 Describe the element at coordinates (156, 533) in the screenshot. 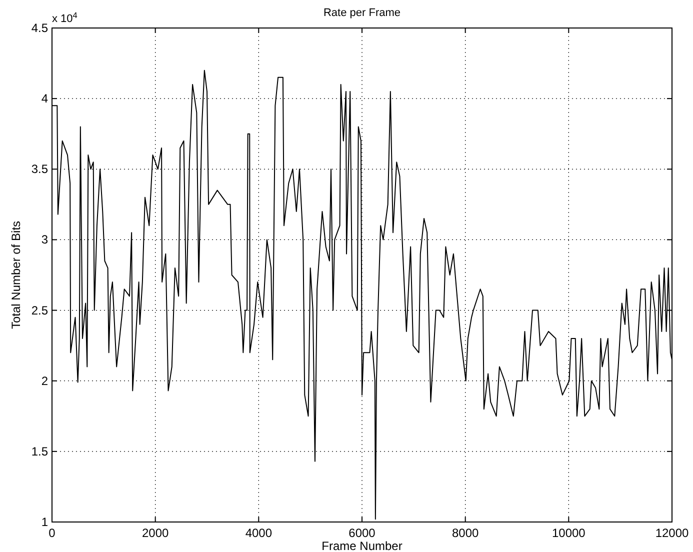

I see `x-tick-label: 2000` at that location.